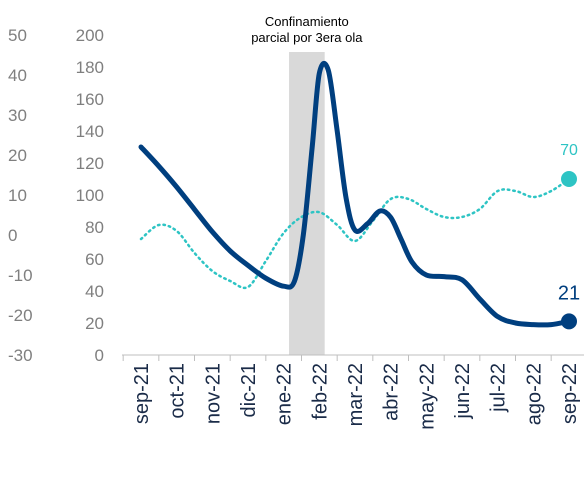 The height and width of the screenshot is (488, 584). Describe the element at coordinates (94, 323) in the screenshot. I see `y-inner-tick-label: 20` at that location.